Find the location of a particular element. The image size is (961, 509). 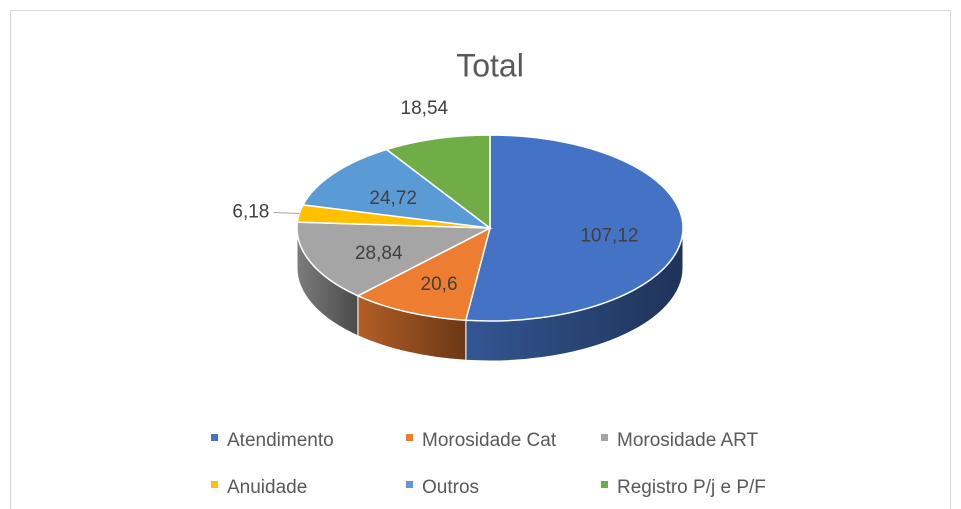

leader-line is located at coordinates (286, 212).